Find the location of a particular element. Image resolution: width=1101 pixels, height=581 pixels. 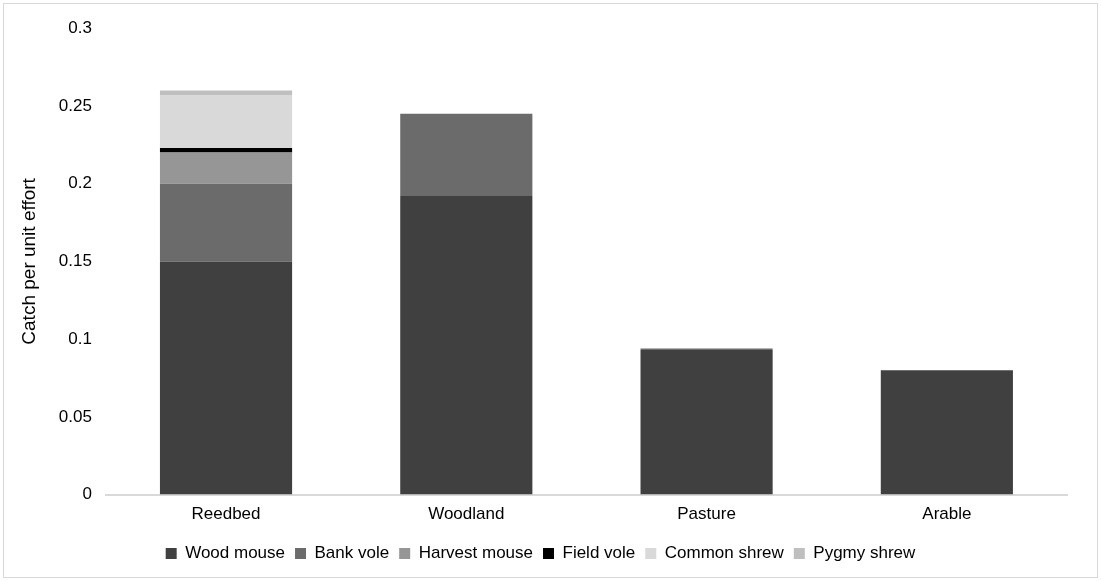

y-axis-title: Catch per unit effort is located at coordinates (28, 261).